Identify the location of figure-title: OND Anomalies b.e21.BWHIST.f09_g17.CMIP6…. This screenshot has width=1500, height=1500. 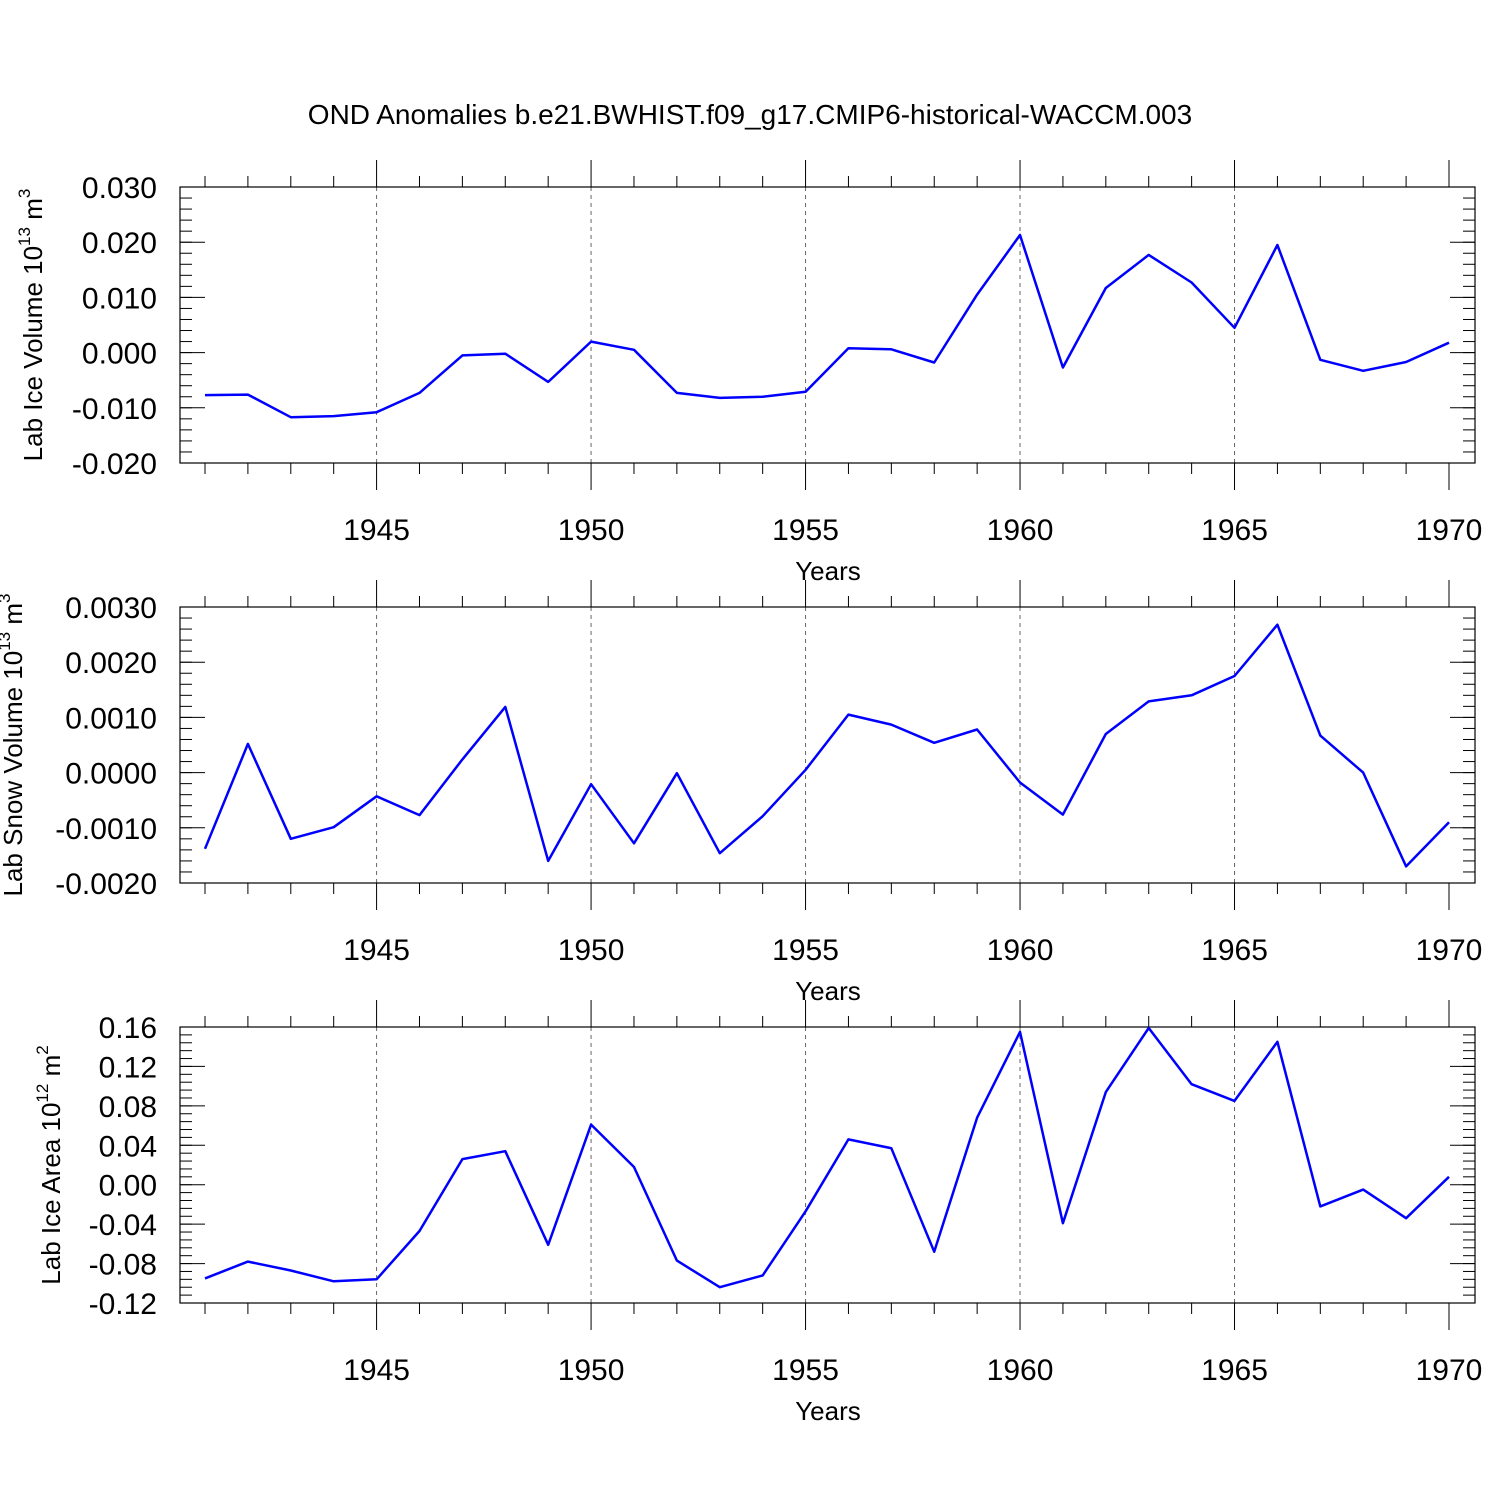
(750, 114).